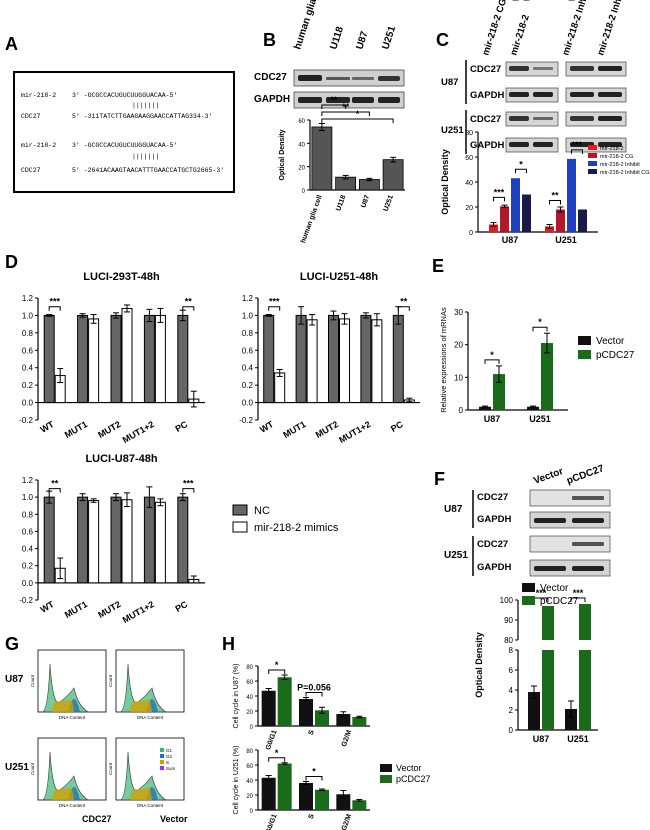 Image resolution: width=650 pixels, height=830 pixels. Describe the element at coordinates (236, 696) in the screenshot. I see `y-axis-label: Cell cycle in U87 (%)` at that location.